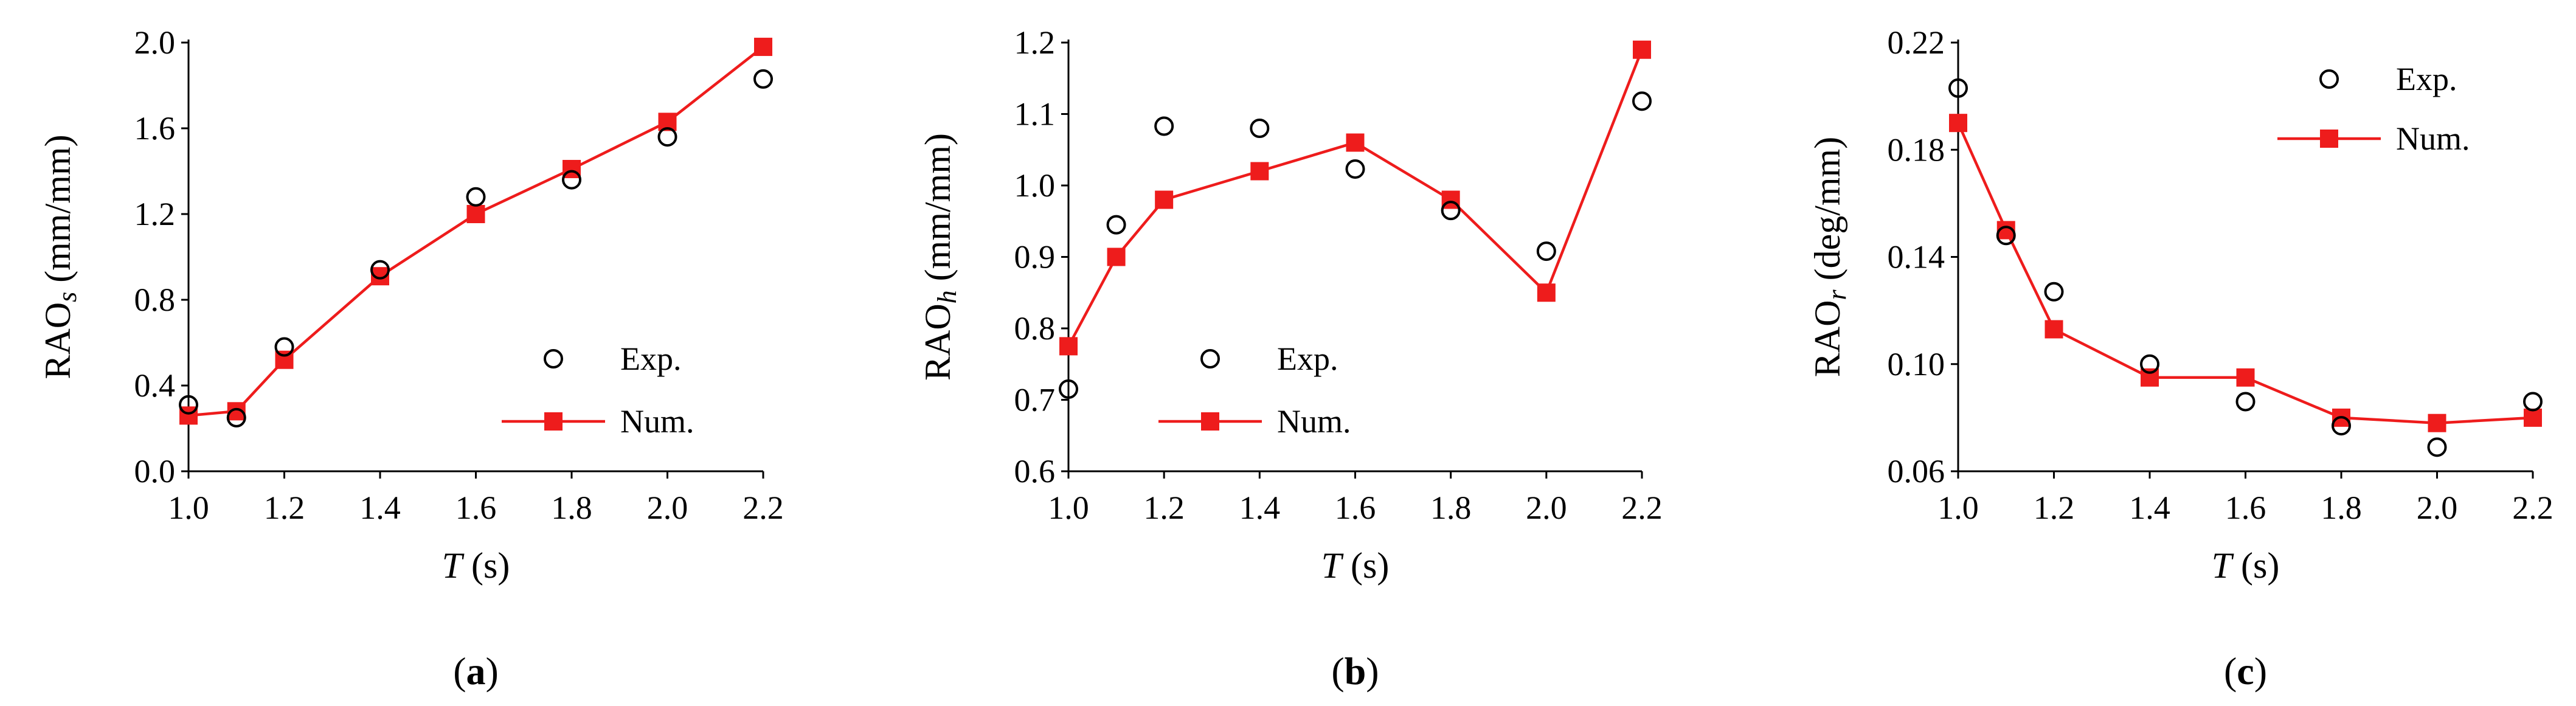 This screenshot has height=706, width=2576. I want to click on panel-c-legend-exp-marker, so click(2329, 79).